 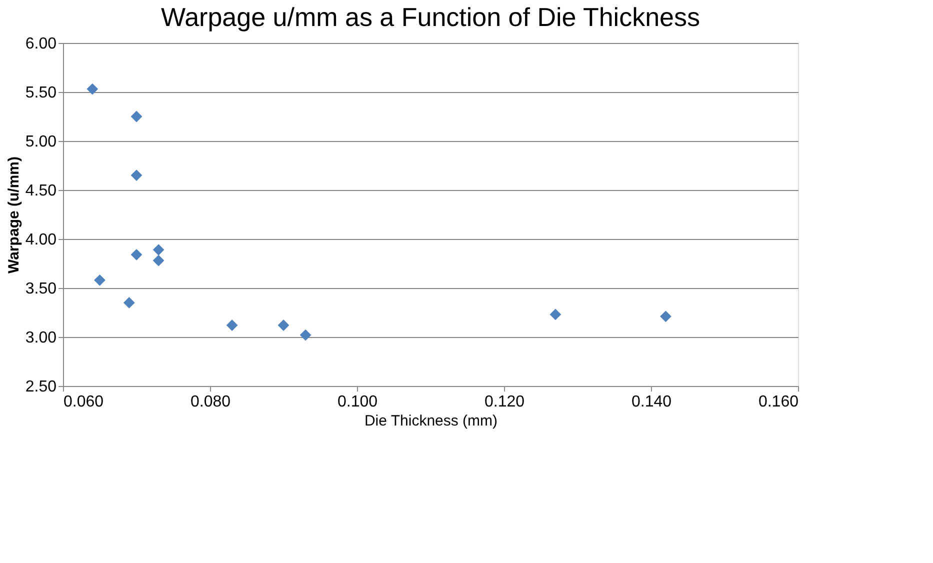 What do you see at coordinates (430, 17) in the screenshot?
I see `chart-title: Warpage u/mm as a Function of Die Thickness` at bounding box center [430, 17].